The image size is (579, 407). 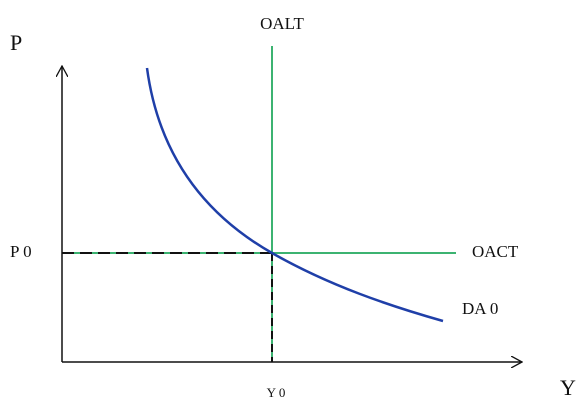 What do you see at coordinates (276, 392) in the screenshot?
I see `output-label: Y 0` at bounding box center [276, 392].